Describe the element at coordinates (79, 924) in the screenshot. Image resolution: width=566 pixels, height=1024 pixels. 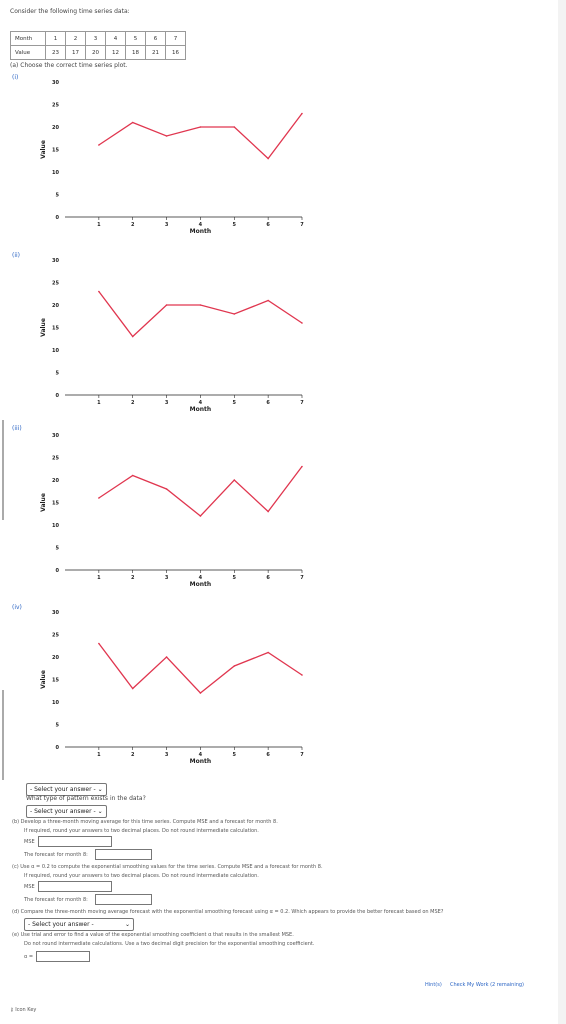
I see `better-forecast-select: - Select your answer - ⌄` at that location.